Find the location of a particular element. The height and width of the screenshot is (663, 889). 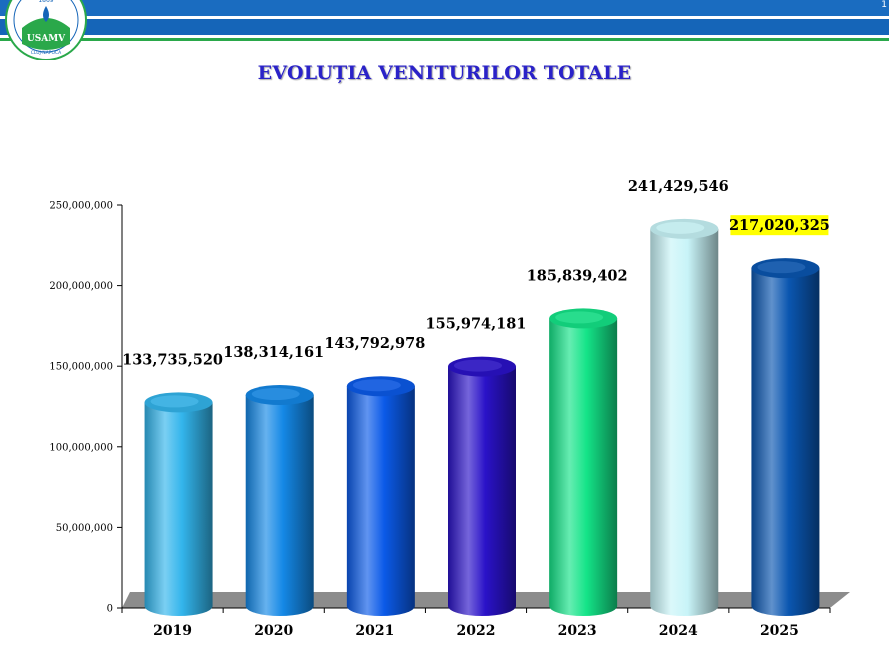

bar-2022 is located at coordinates (482, 486).